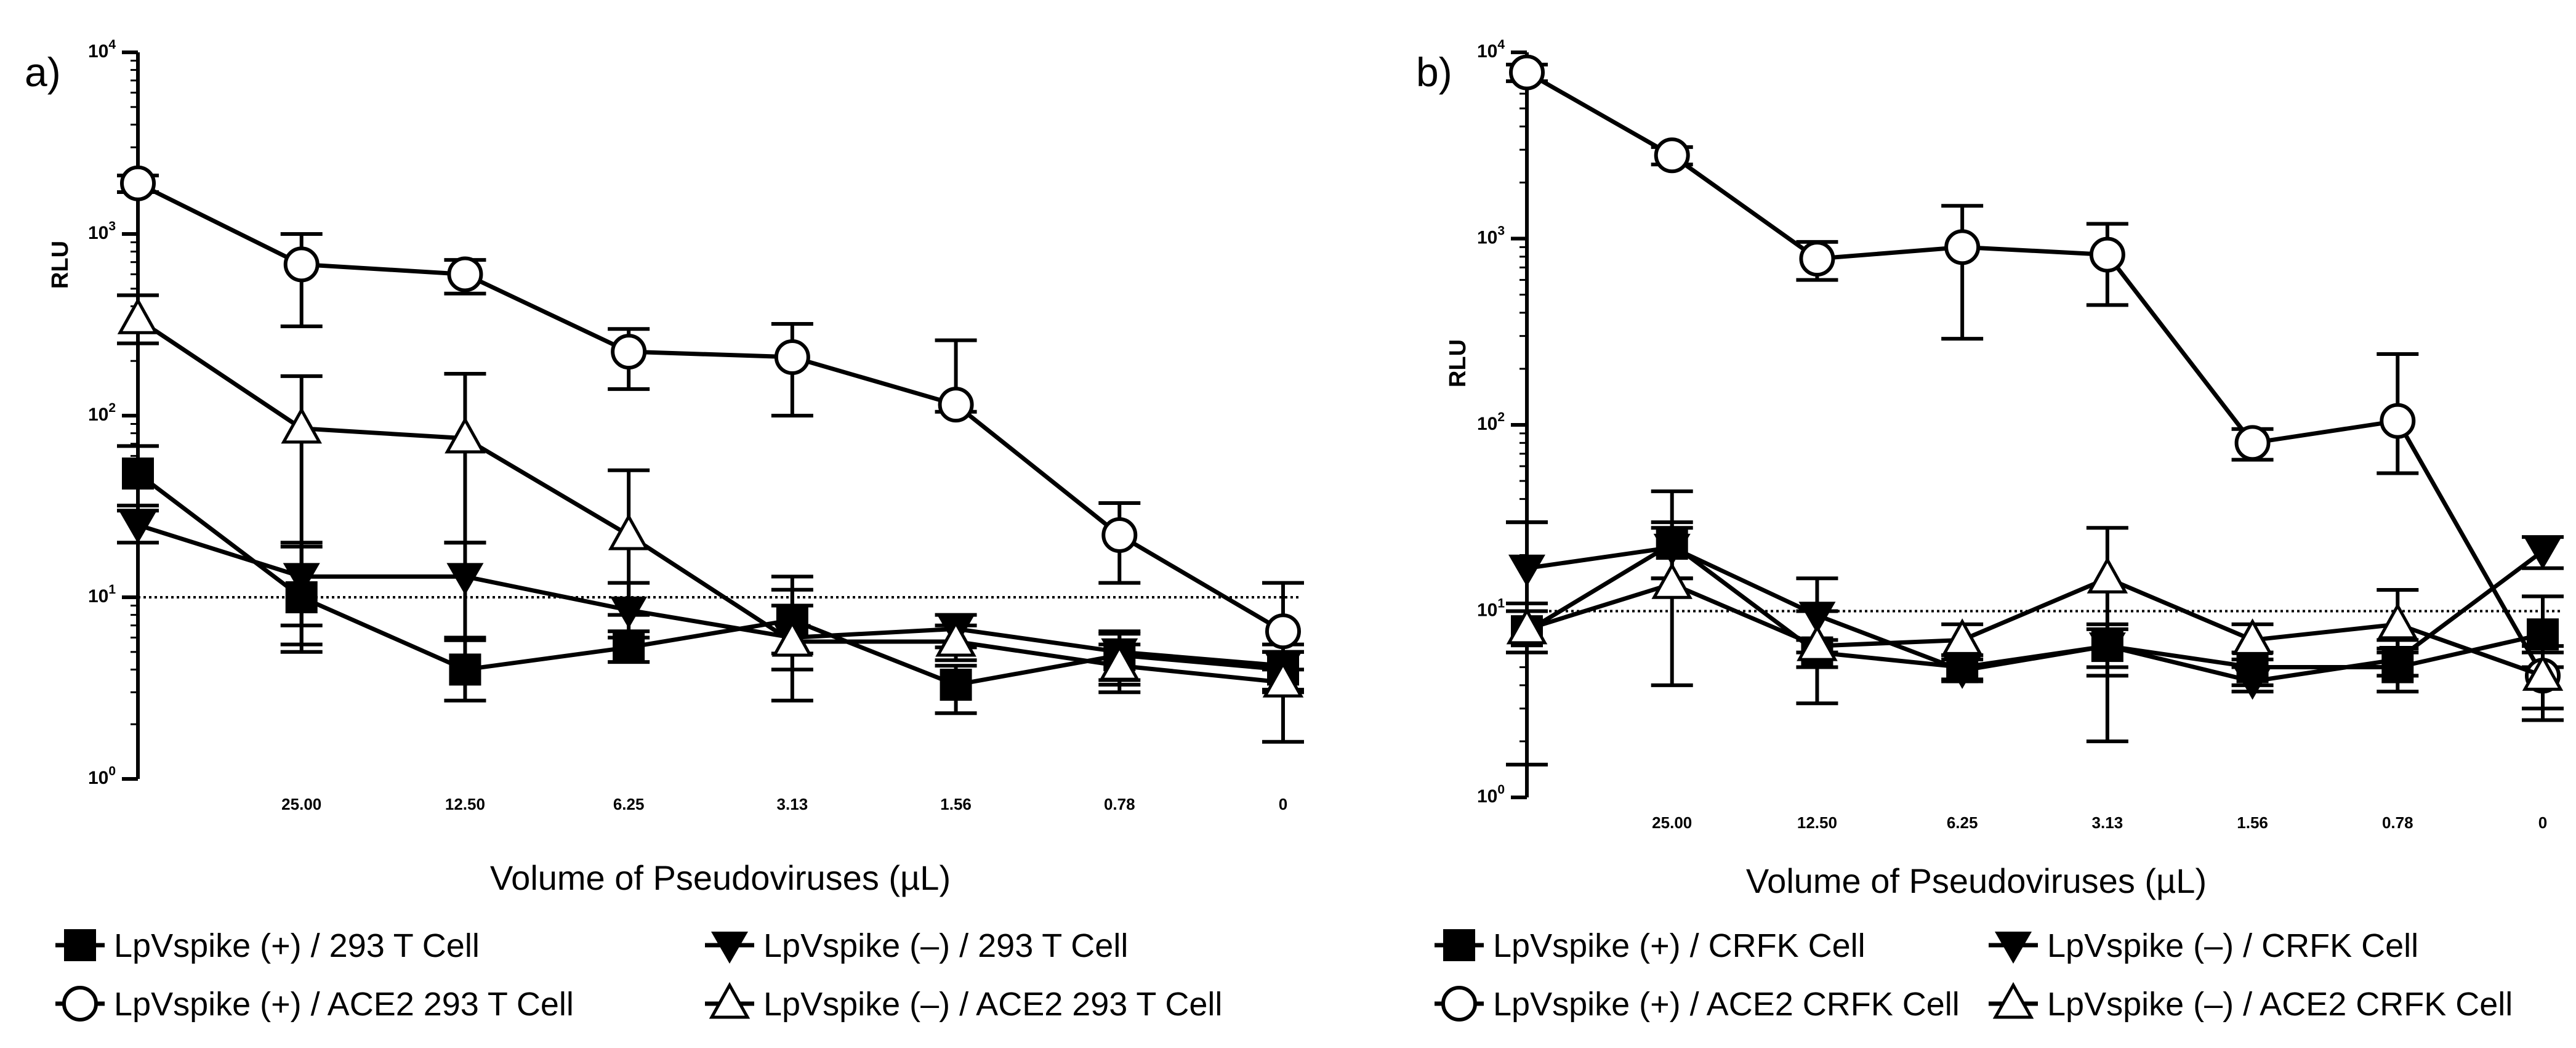  What do you see at coordinates (1726, 1004) in the screenshot?
I see `legend-label: LpVspike (+) / ACE2 CRFK Cell` at bounding box center [1726, 1004].